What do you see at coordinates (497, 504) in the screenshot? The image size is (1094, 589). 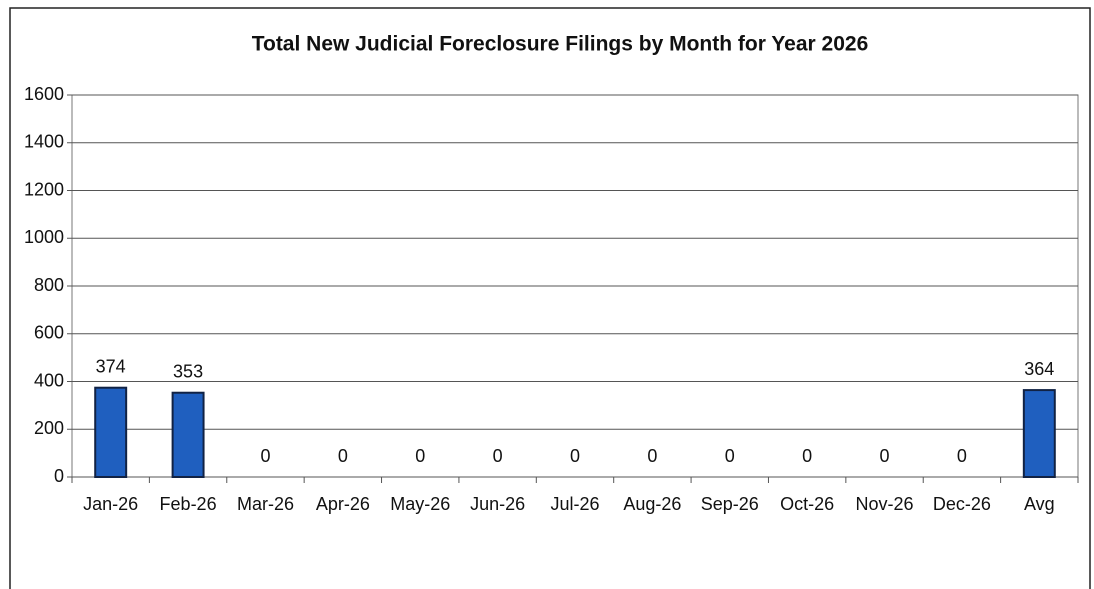 I see `x-tick-label: Jun-26` at bounding box center [497, 504].